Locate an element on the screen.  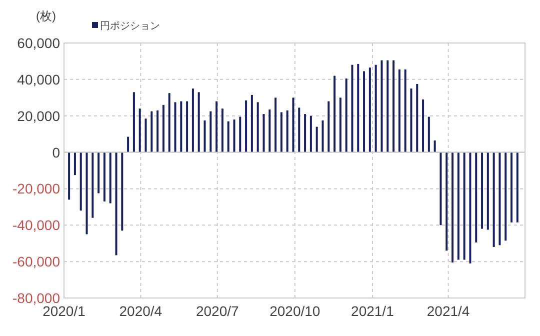
y-tick-label: 40,000 is located at coordinates (38, 79).